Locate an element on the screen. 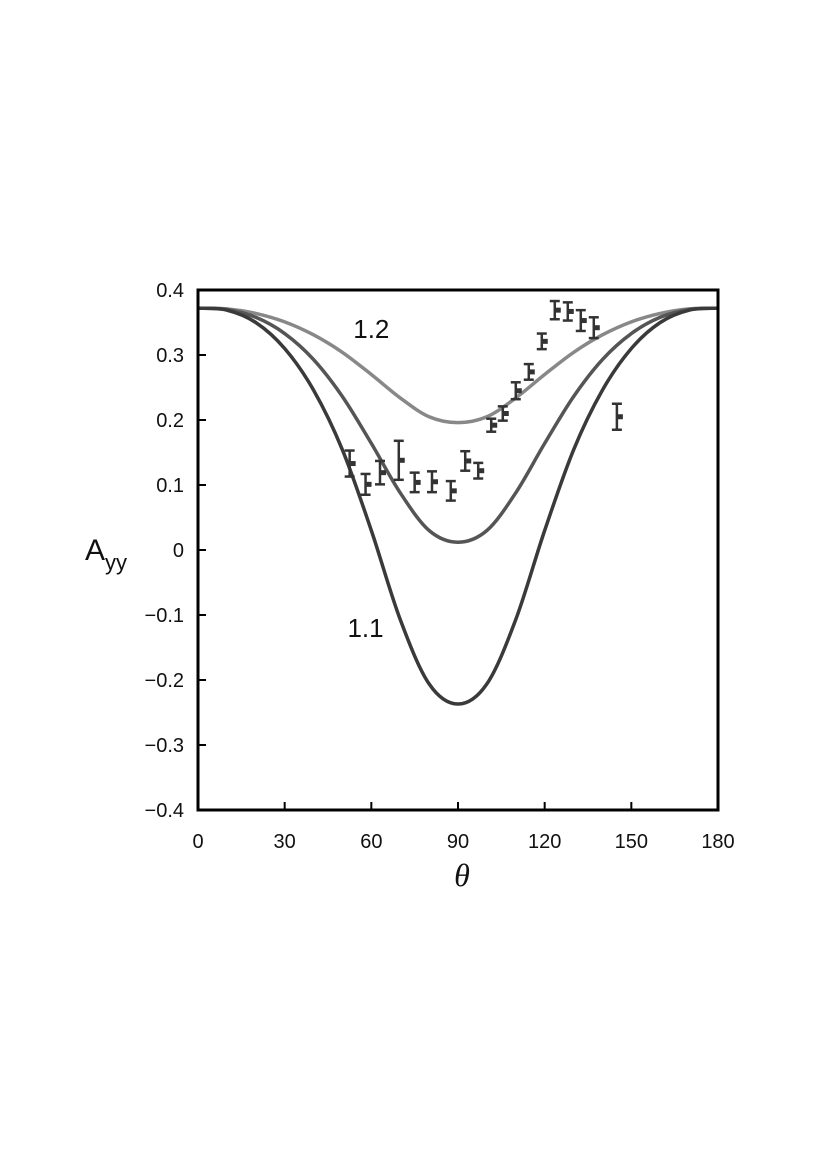  x-tick-label: 0 is located at coordinates (197, 842).